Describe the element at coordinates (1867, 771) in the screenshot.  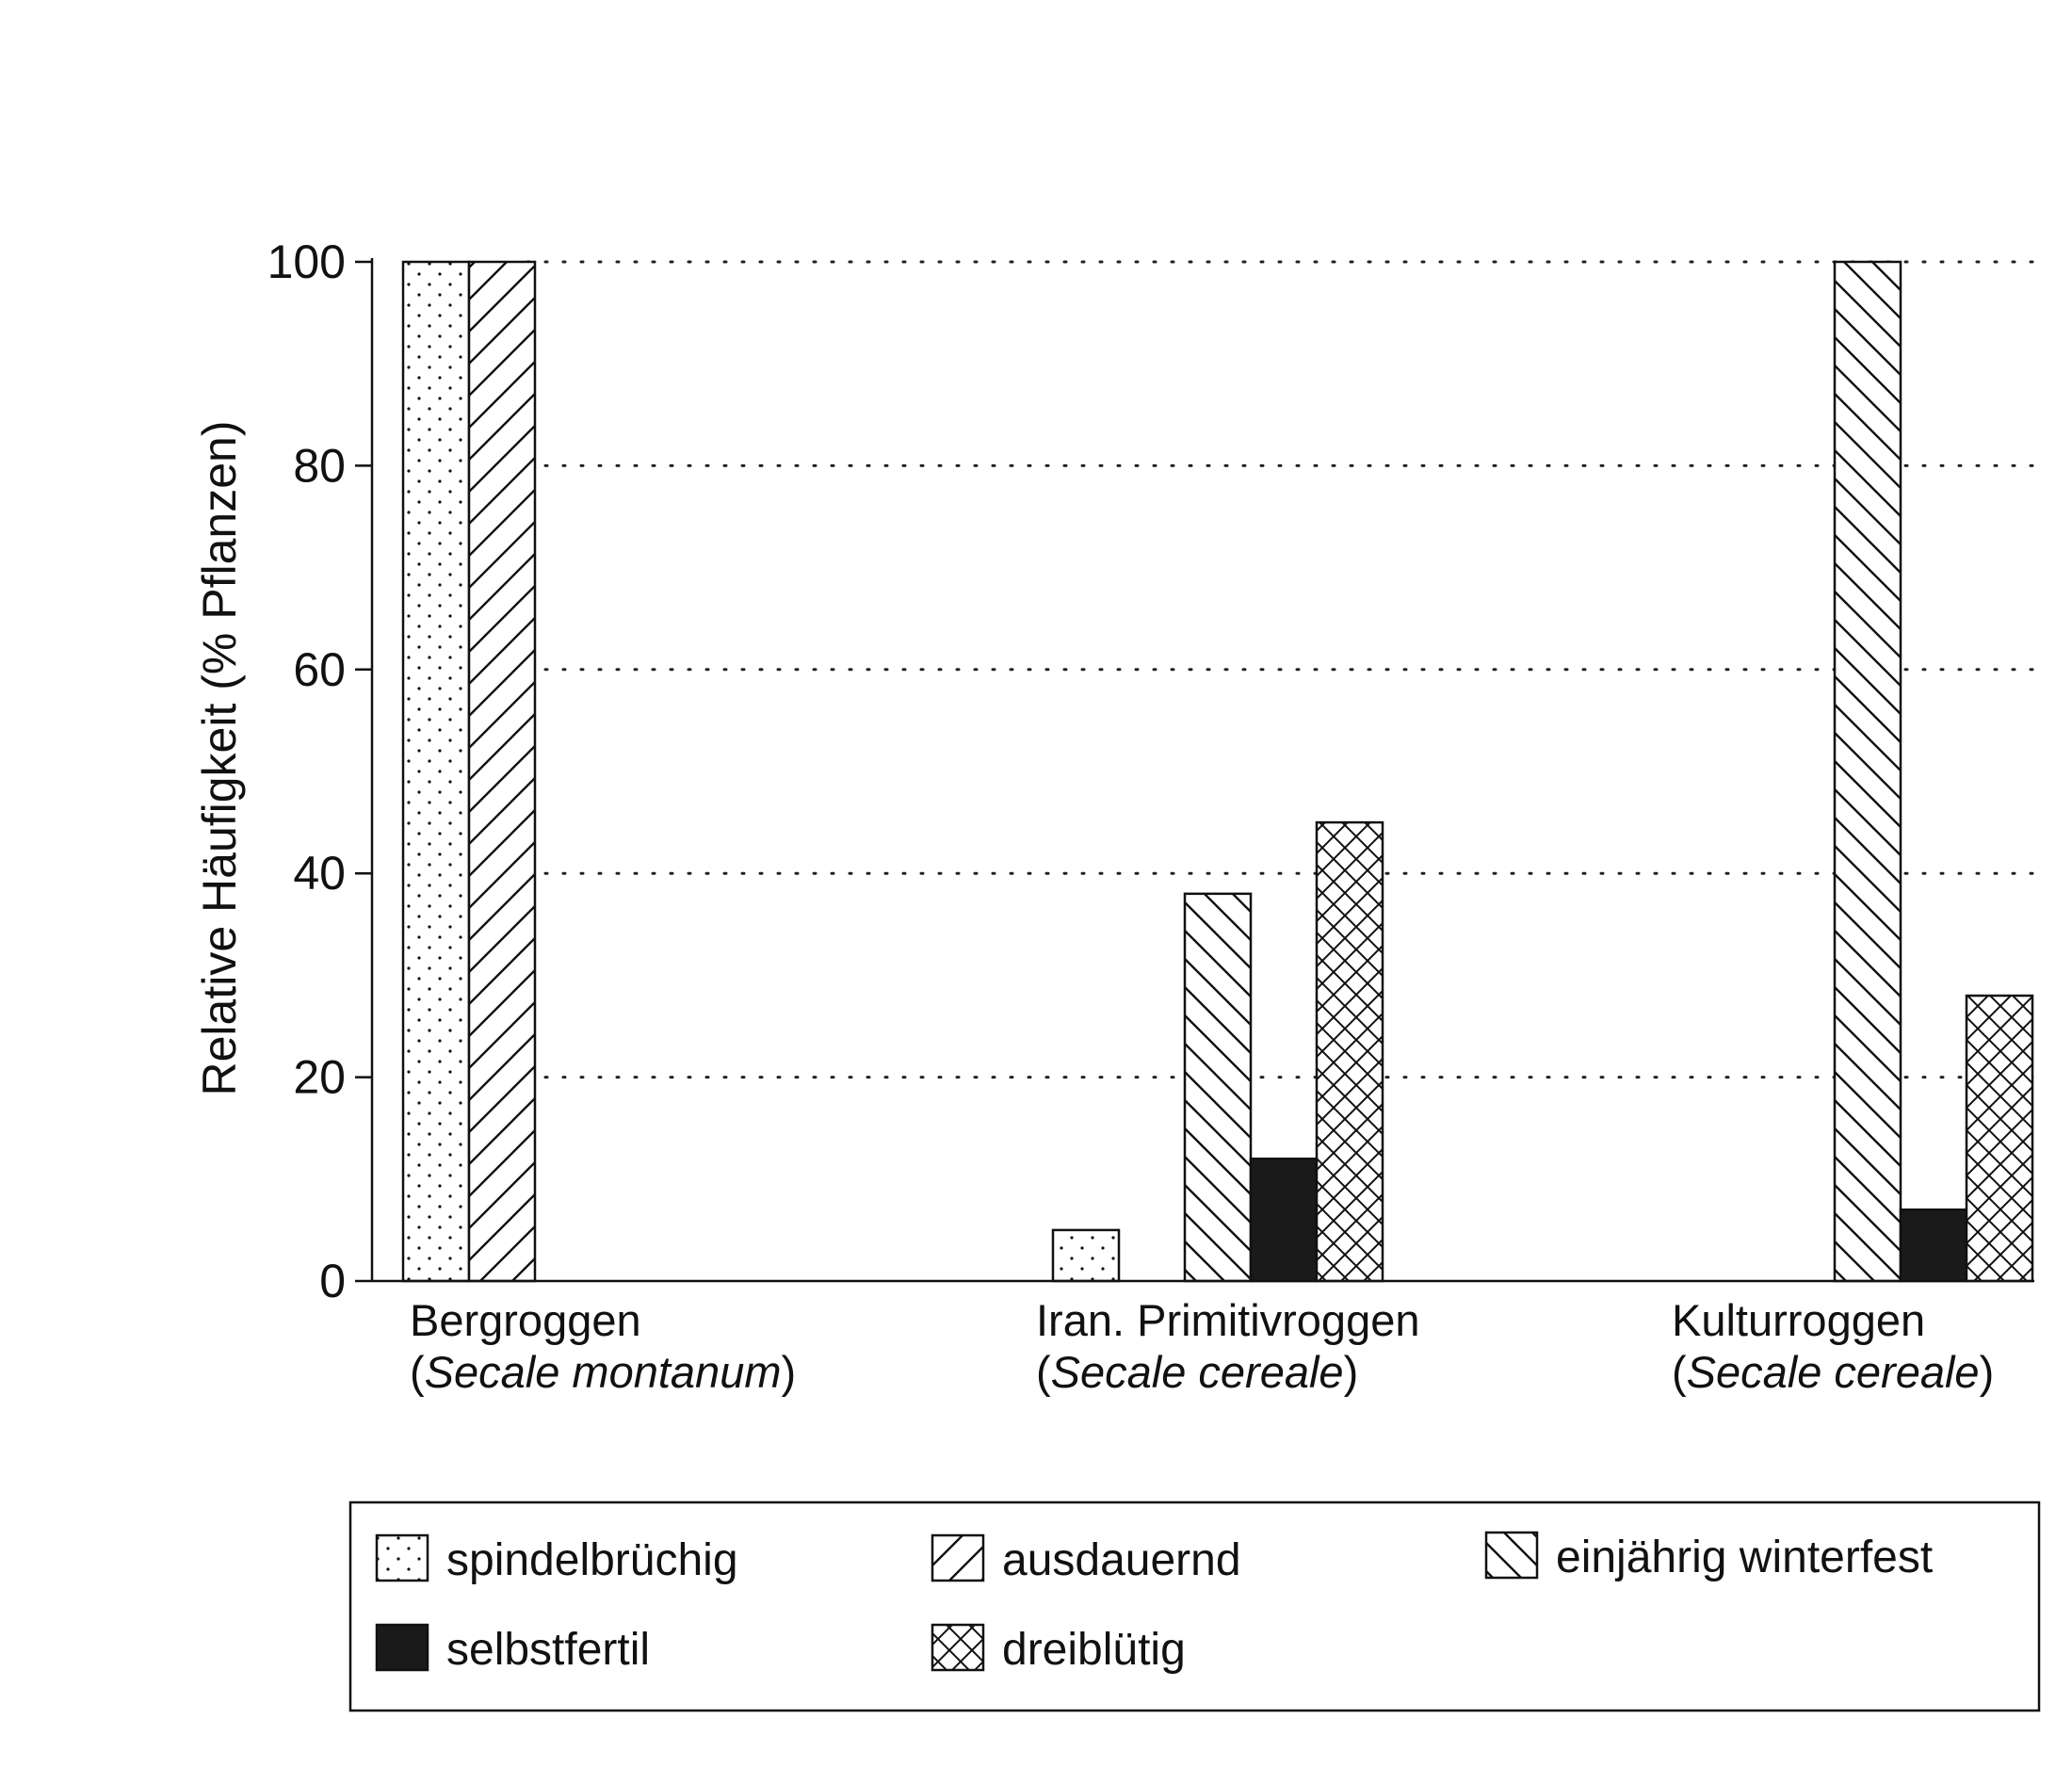
I see `bar-kulturroggen-einjahrig-winterfest` at that location.